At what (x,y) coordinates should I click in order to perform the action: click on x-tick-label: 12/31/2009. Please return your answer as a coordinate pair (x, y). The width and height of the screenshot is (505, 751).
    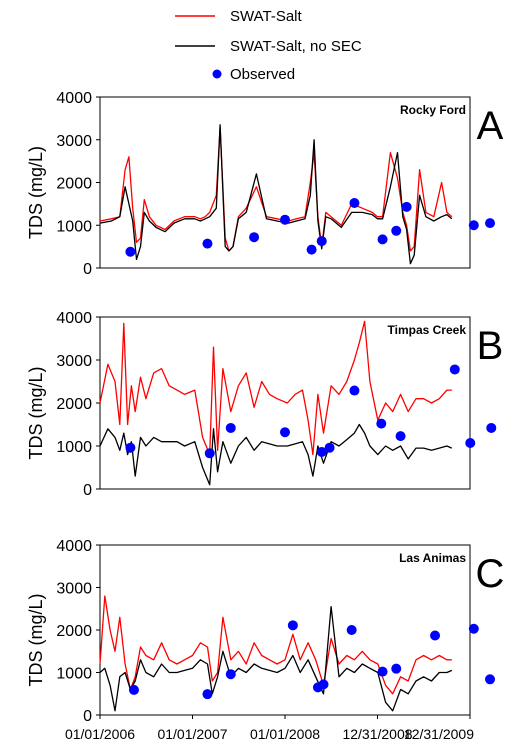
    Looking at the image, I should click on (439, 734).